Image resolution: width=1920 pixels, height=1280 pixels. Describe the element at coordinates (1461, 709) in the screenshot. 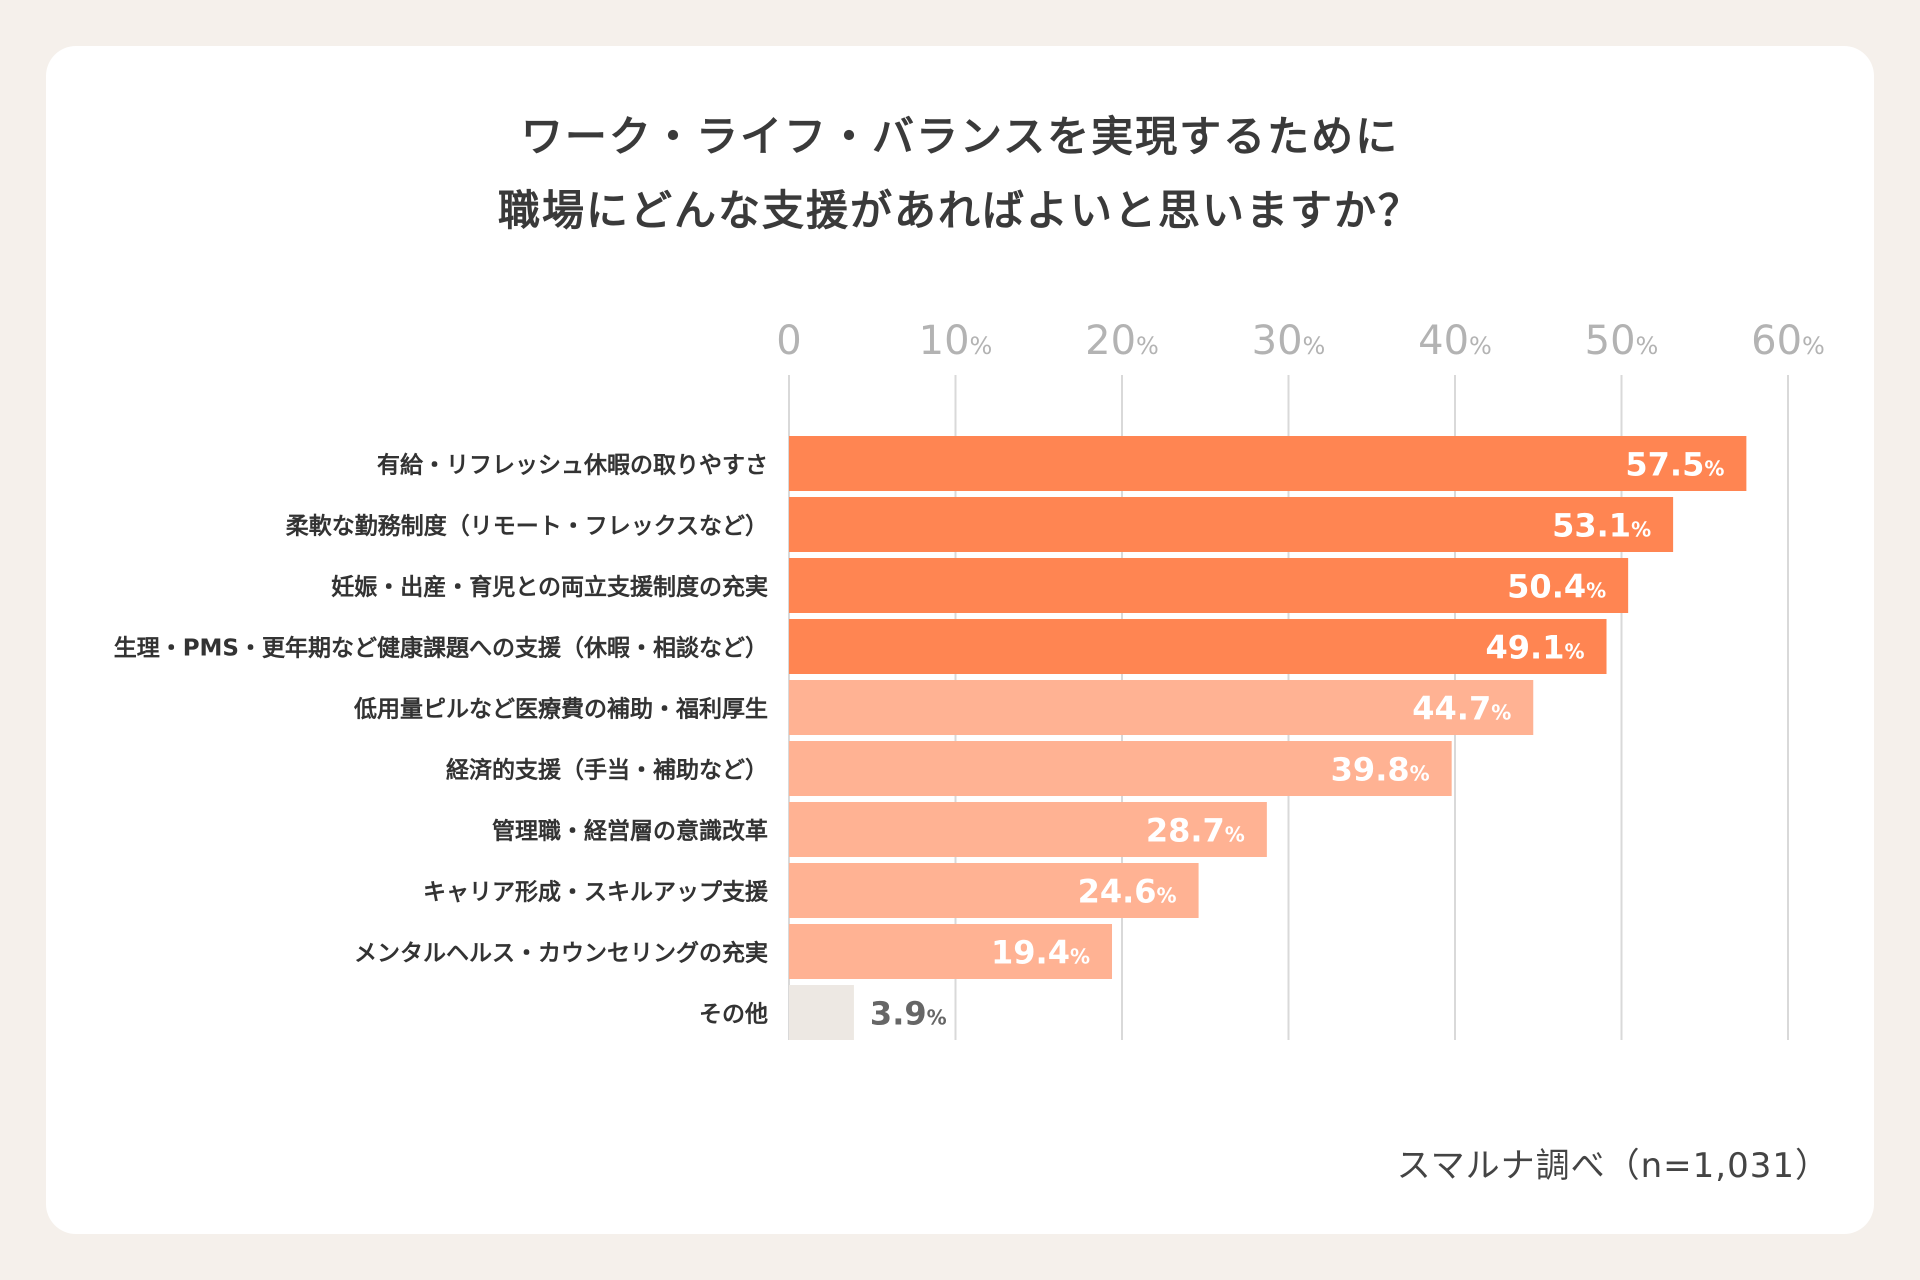

I see `value-label-4: 44.7%` at that location.